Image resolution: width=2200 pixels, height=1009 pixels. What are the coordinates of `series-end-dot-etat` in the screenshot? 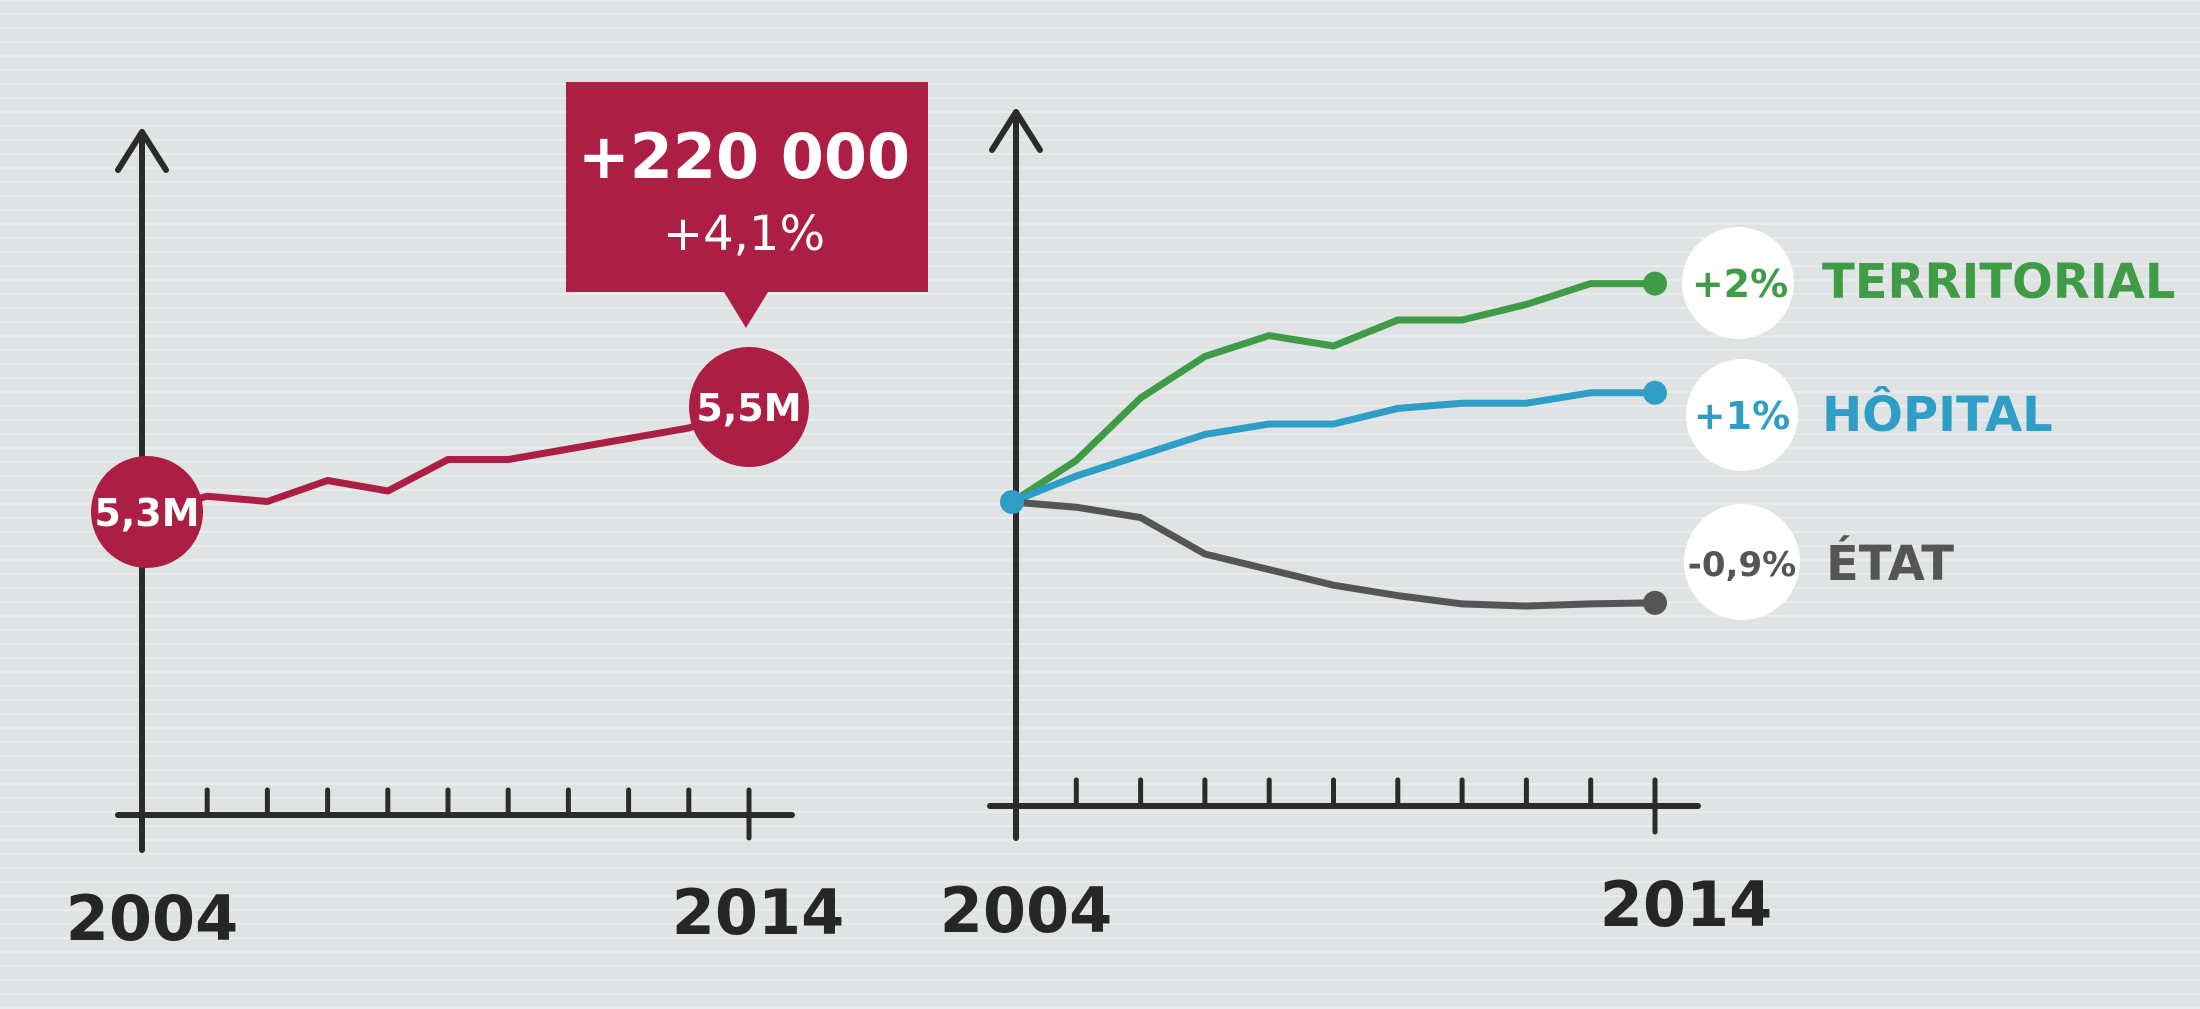 It's located at (1655, 602).